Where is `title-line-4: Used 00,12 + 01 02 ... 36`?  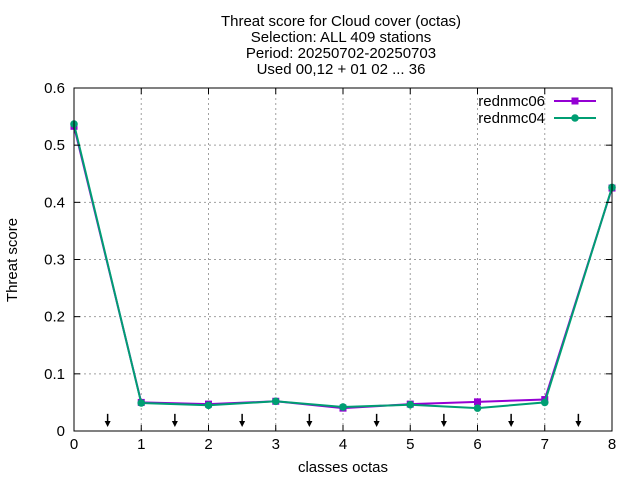
title-line-4: Used 00,12 + 01 02 ... 36 is located at coordinates (341, 69).